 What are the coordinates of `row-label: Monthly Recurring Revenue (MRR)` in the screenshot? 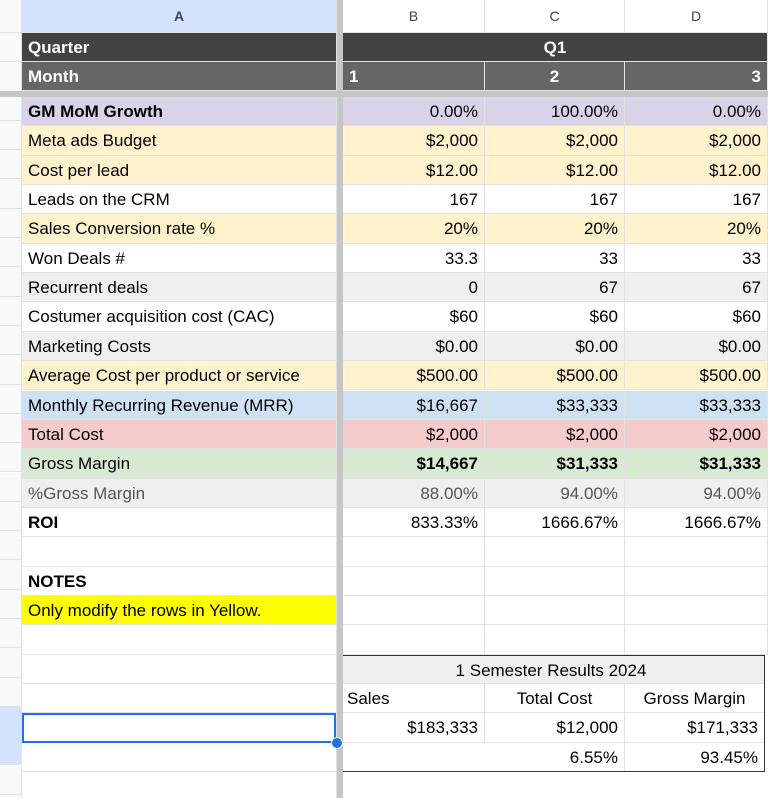 It's located at (179, 405).